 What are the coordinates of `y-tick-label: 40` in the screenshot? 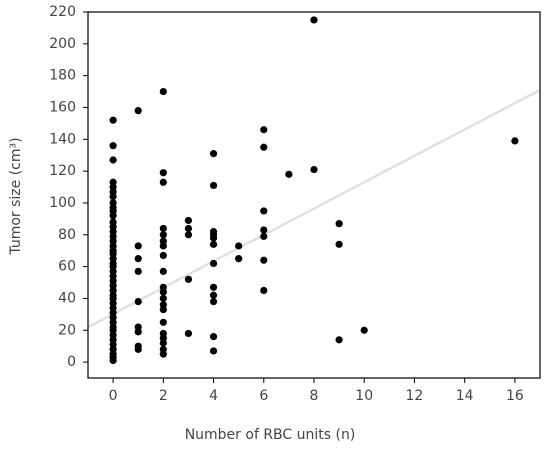 It's located at (67, 298).